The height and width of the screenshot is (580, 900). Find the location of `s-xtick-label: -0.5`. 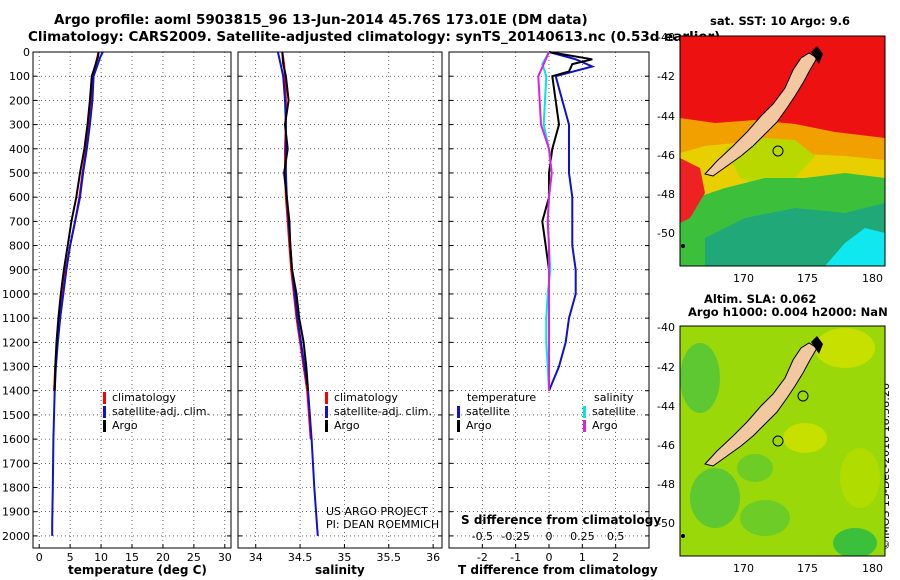

s-xtick-label: -0.5 is located at coordinates (482, 536).